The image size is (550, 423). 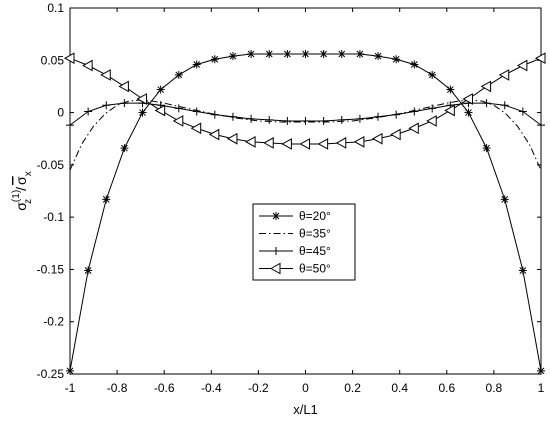 I want to click on x-tick-label: -0.6, so click(x=164, y=388).